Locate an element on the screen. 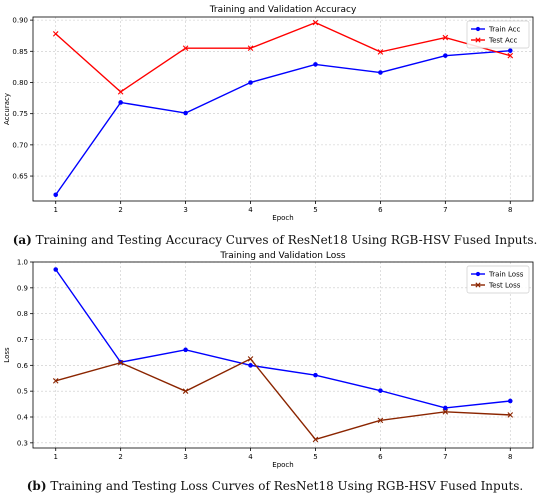 The height and width of the screenshot is (498, 550). legend-item: Test Loss is located at coordinates (496, 286).